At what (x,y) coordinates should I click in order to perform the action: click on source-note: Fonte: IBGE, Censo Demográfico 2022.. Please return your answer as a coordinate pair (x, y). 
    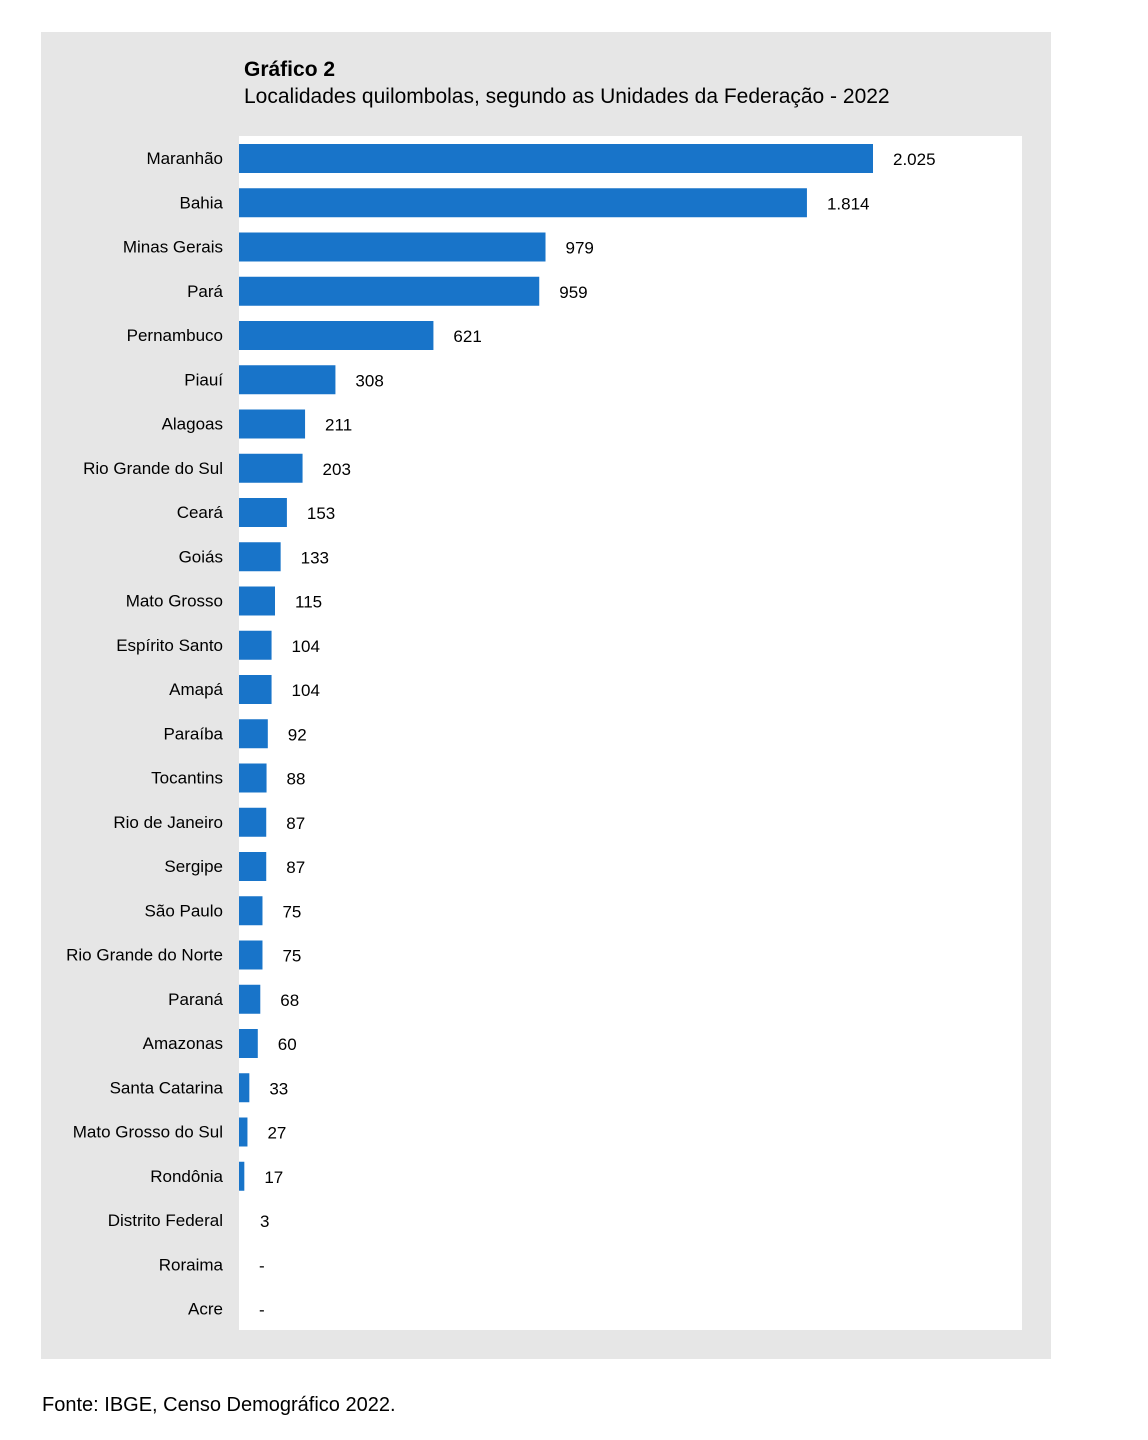
    Looking at the image, I should click on (219, 1405).